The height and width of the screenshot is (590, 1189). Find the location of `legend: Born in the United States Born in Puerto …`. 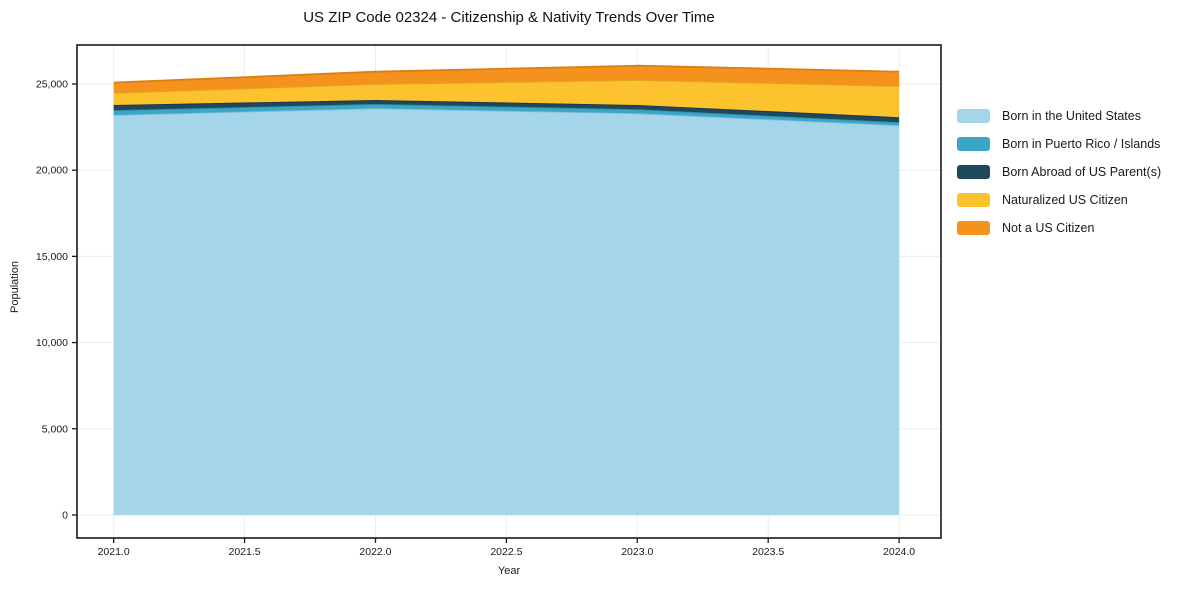

legend: Born in the United States Born in Puerto … is located at coordinates (1059, 172).